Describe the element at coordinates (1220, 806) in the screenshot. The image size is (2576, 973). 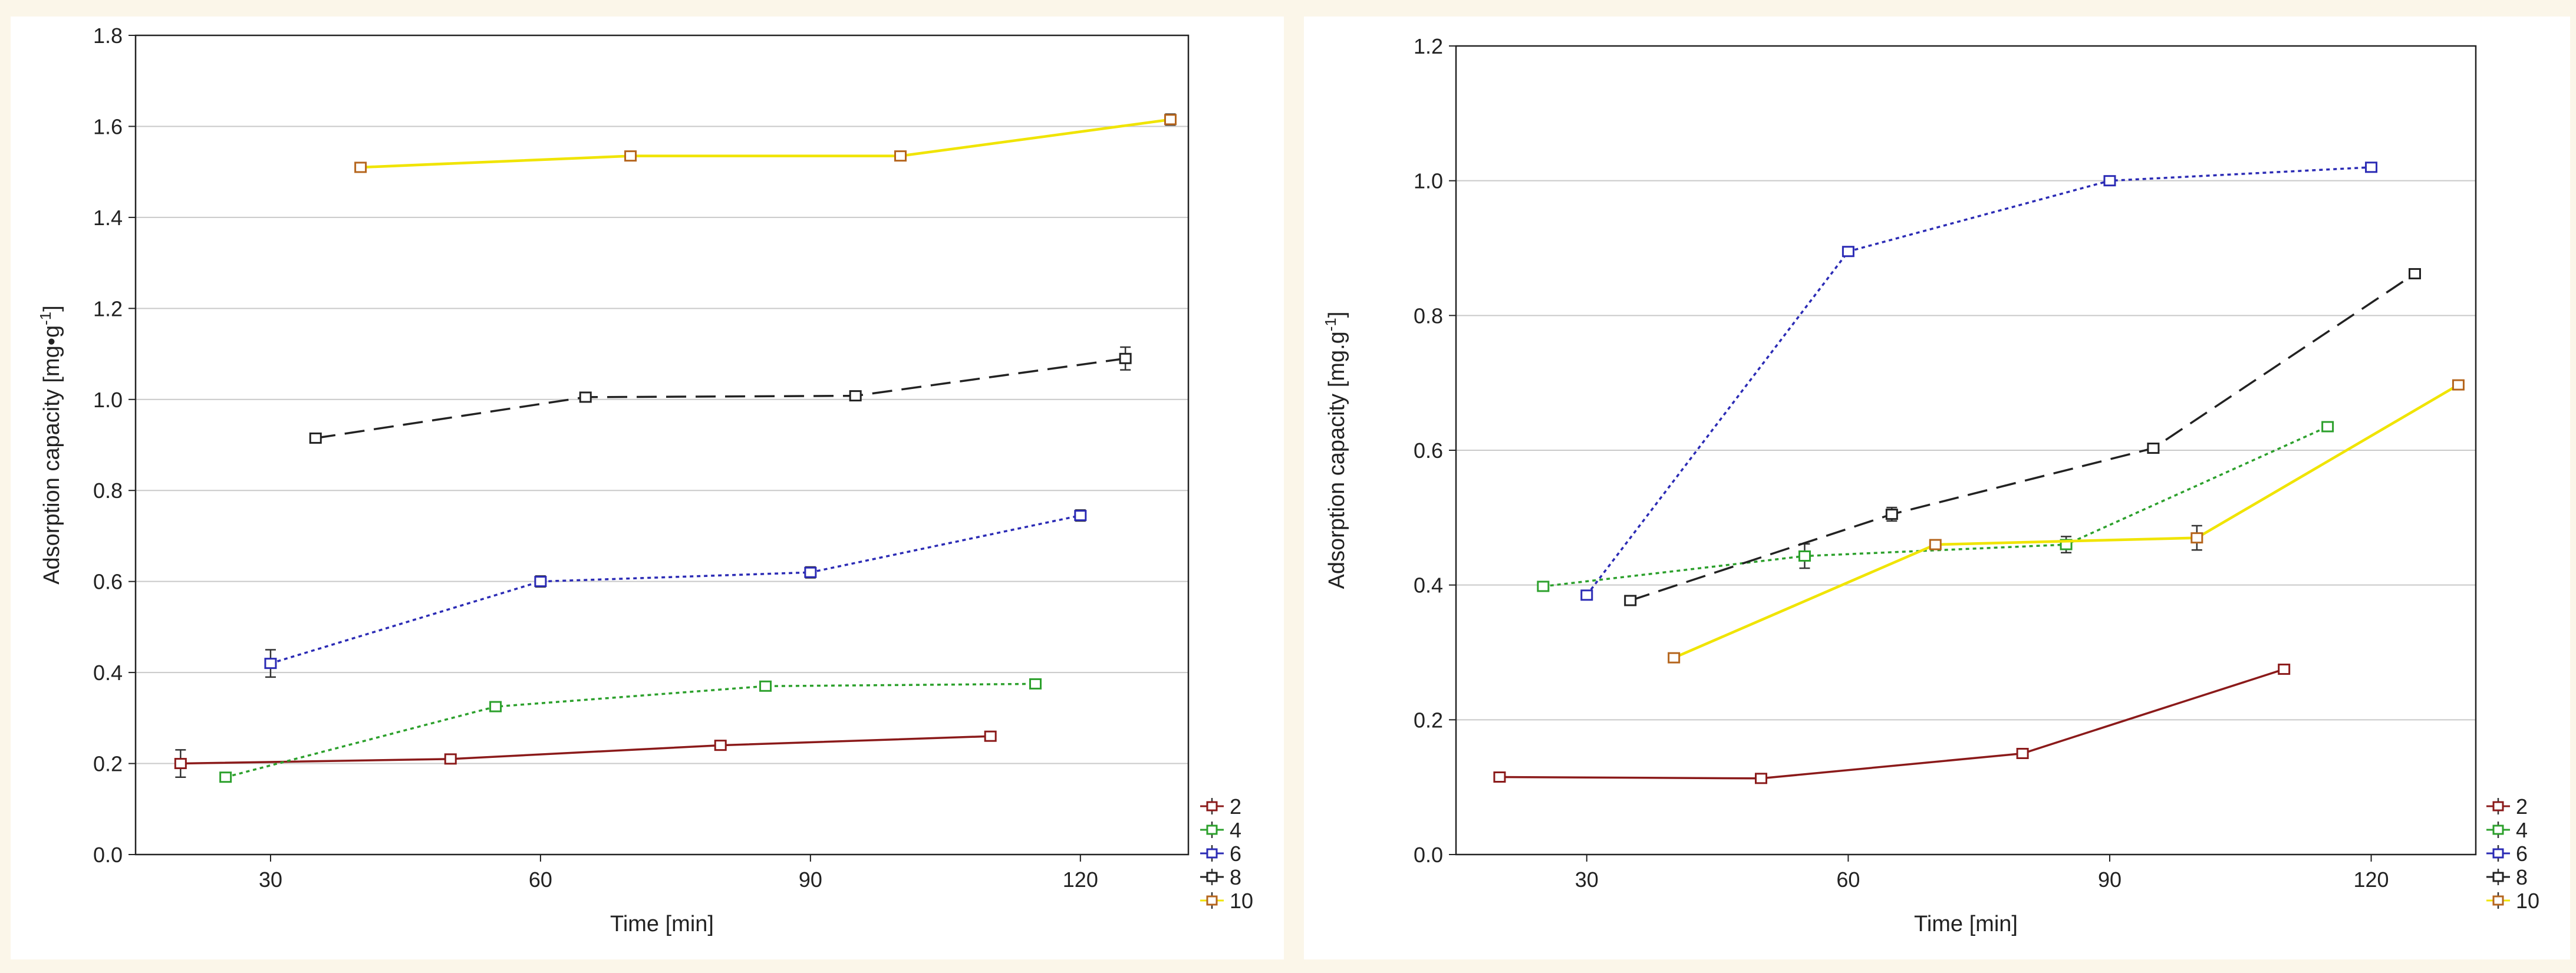
I see `legend-entry-2: 2` at that location.